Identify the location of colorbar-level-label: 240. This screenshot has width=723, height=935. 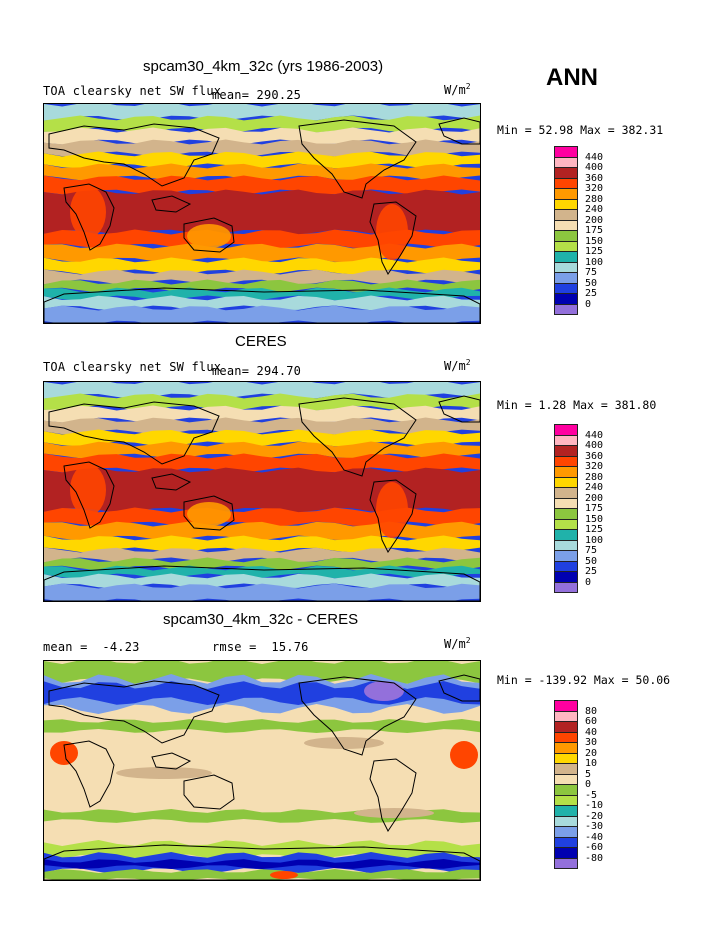
(594, 487).